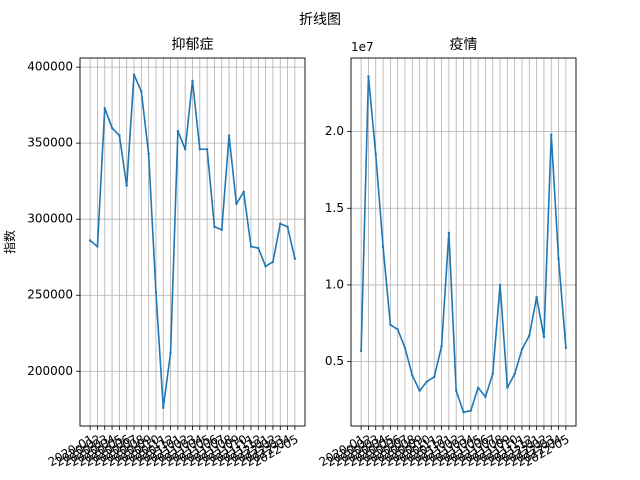  What do you see at coordinates (50, 143) in the screenshot?
I see `y-tick-label: 350000` at bounding box center [50, 143].